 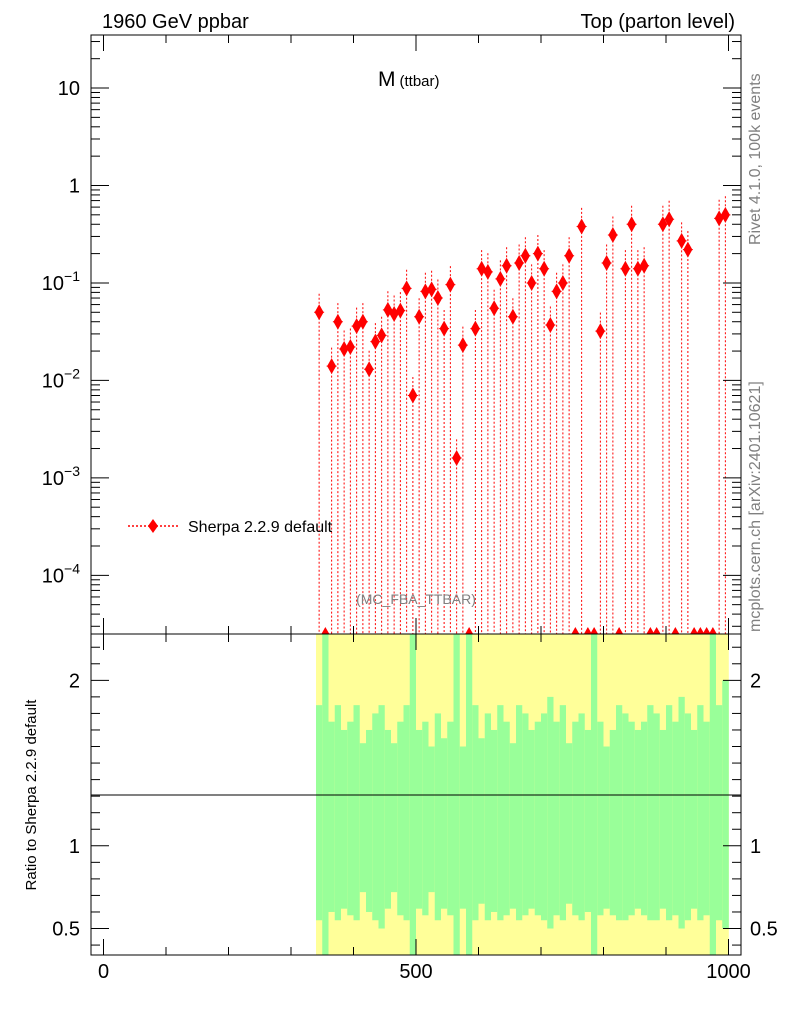 I want to click on ratio-ylabel: Ratio to Sherpa 2.2.9 default, so click(x=31, y=795).